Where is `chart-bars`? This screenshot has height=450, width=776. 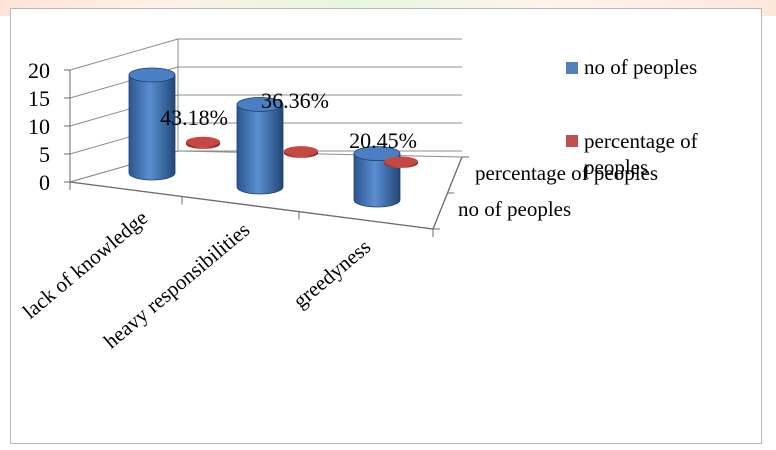 chart-bars is located at coordinates (273, 137).